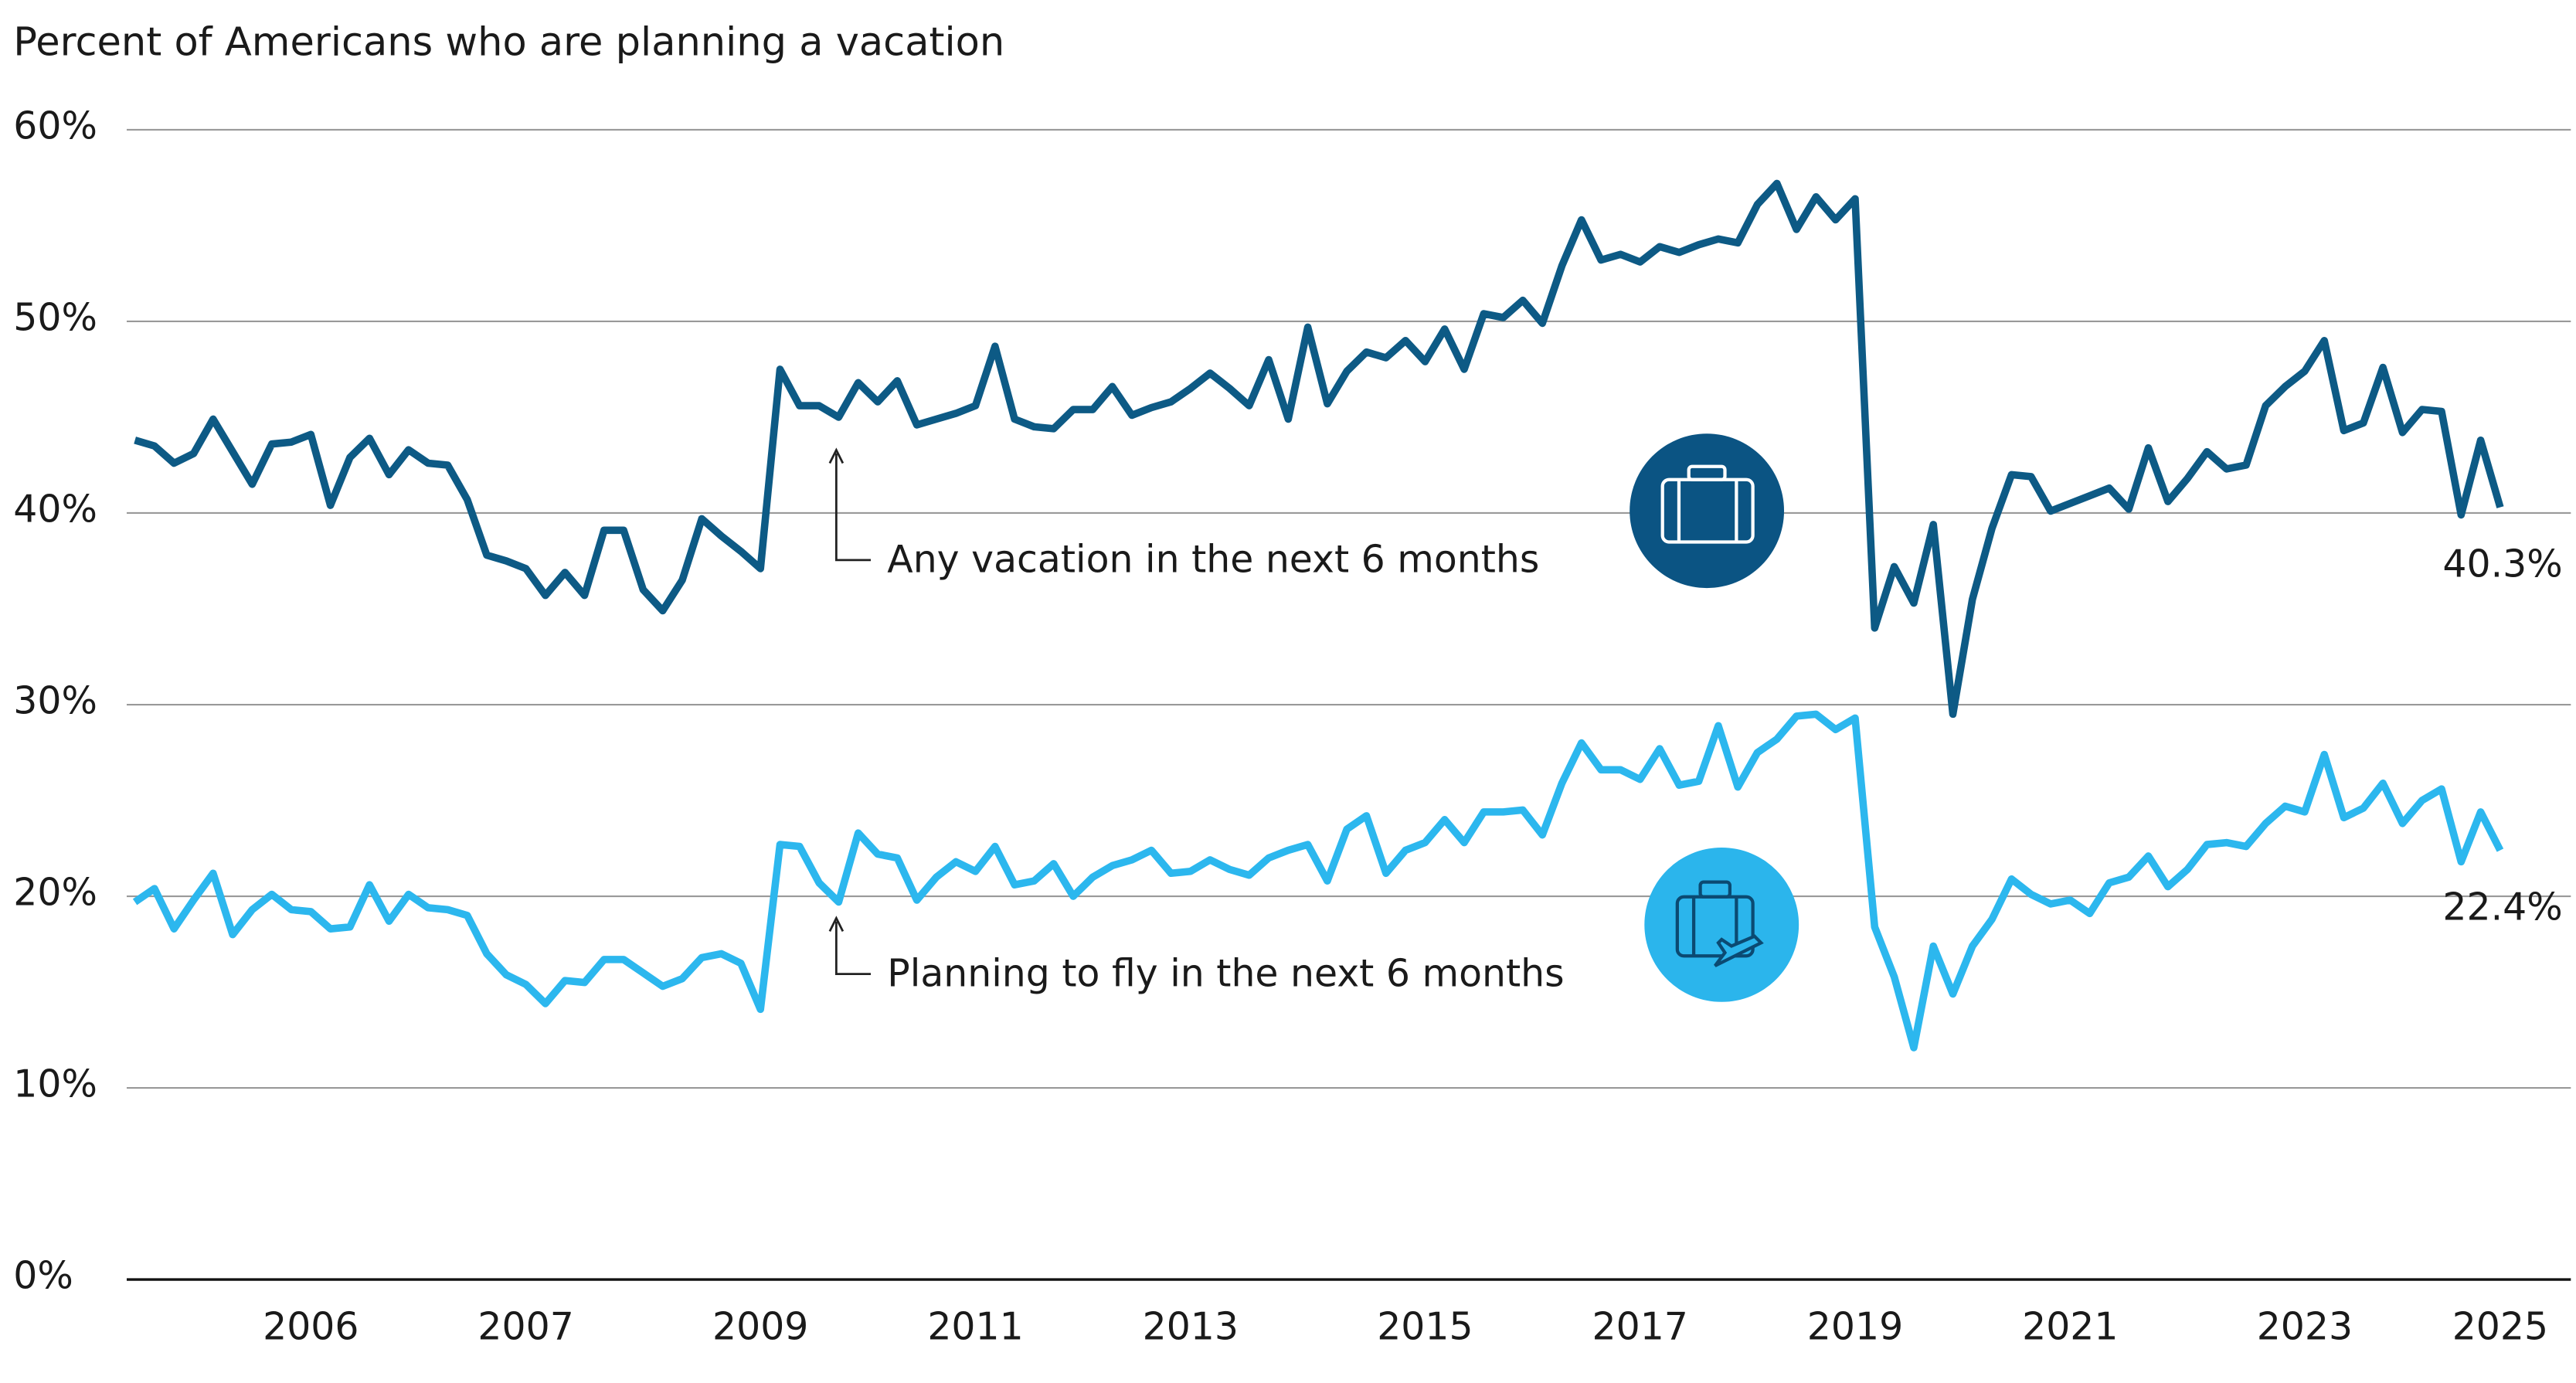 This screenshot has width=2576, height=1383. What do you see at coordinates (55, 892) in the screenshot?
I see `y-tick-label: 20%` at bounding box center [55, 892].